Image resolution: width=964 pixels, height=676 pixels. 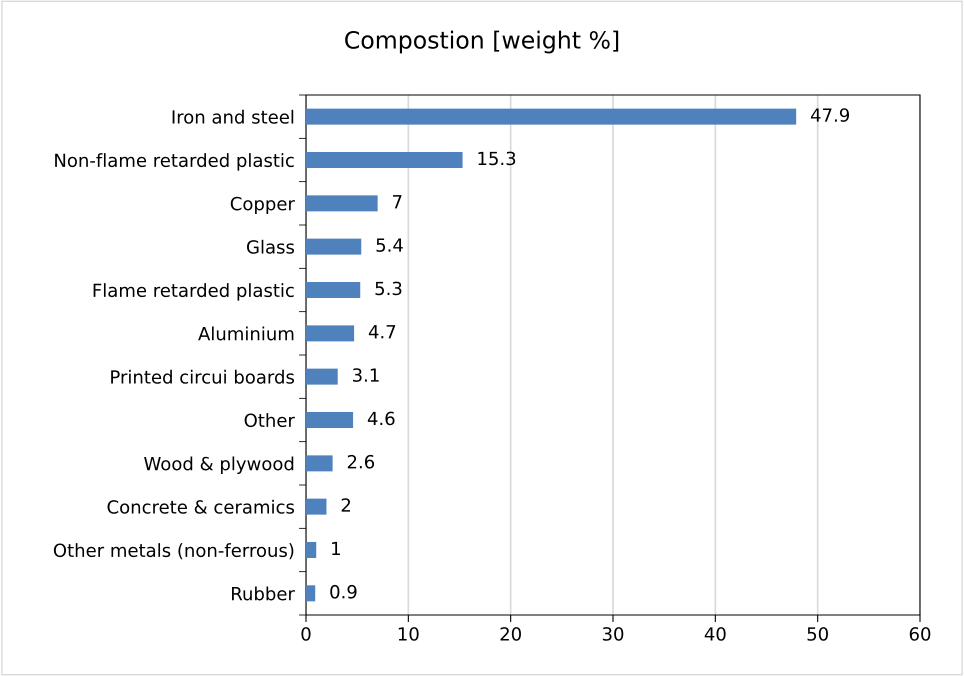 I want to click on data-label: 0.9, so click(x=343, y=591).